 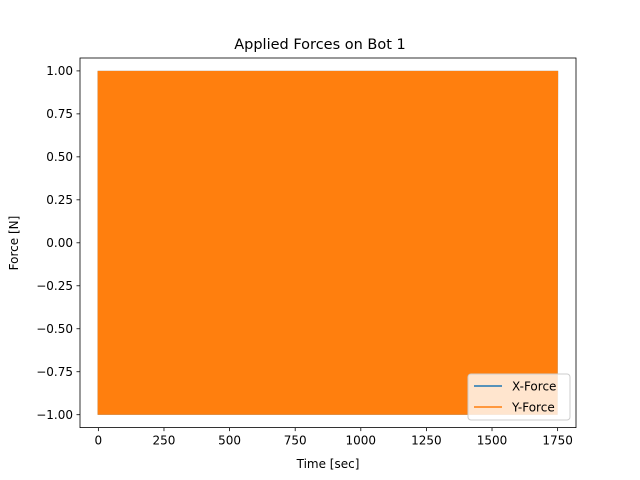 What do you see at coordinates (334, 437) in the screenshot?
I see `x-axis: 0 250 500 750 1000 1250 1500 1750` at bounding box center [334, 437].